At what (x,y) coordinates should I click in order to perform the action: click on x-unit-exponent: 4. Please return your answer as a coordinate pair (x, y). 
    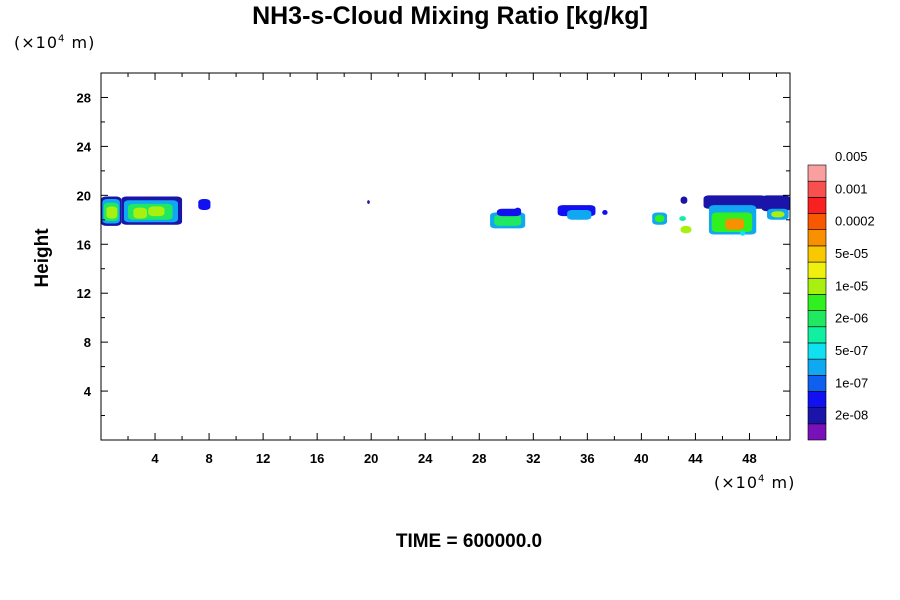
    Looking at the image, I should click on (762, 479).